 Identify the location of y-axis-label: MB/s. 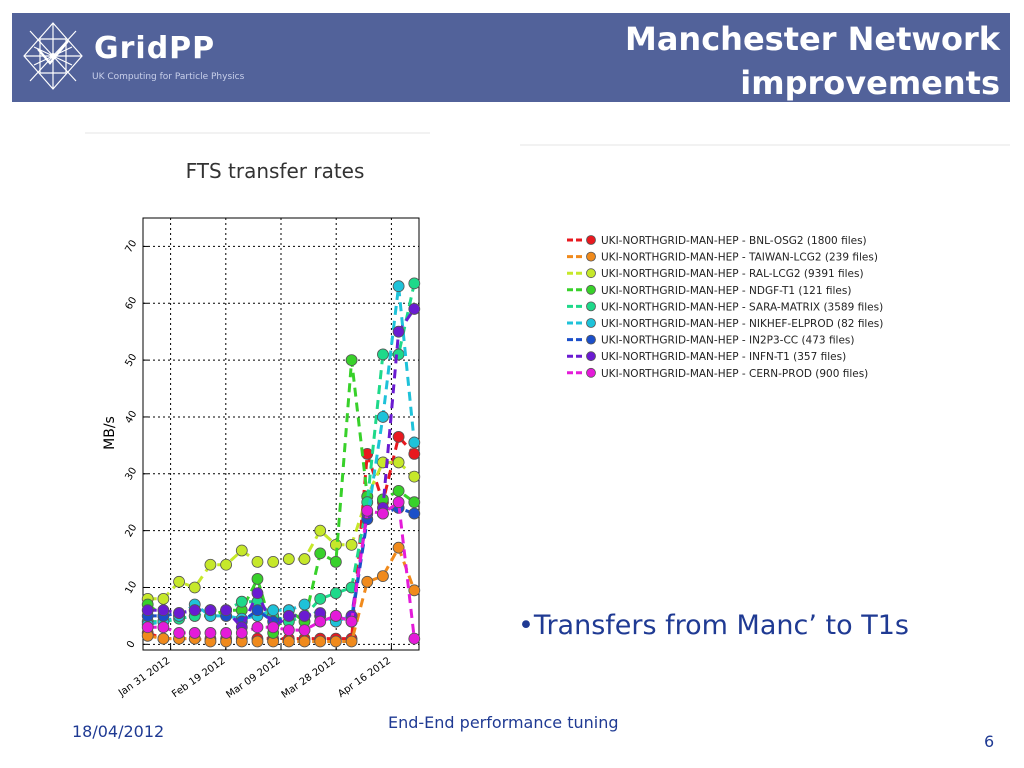
(110, 433).